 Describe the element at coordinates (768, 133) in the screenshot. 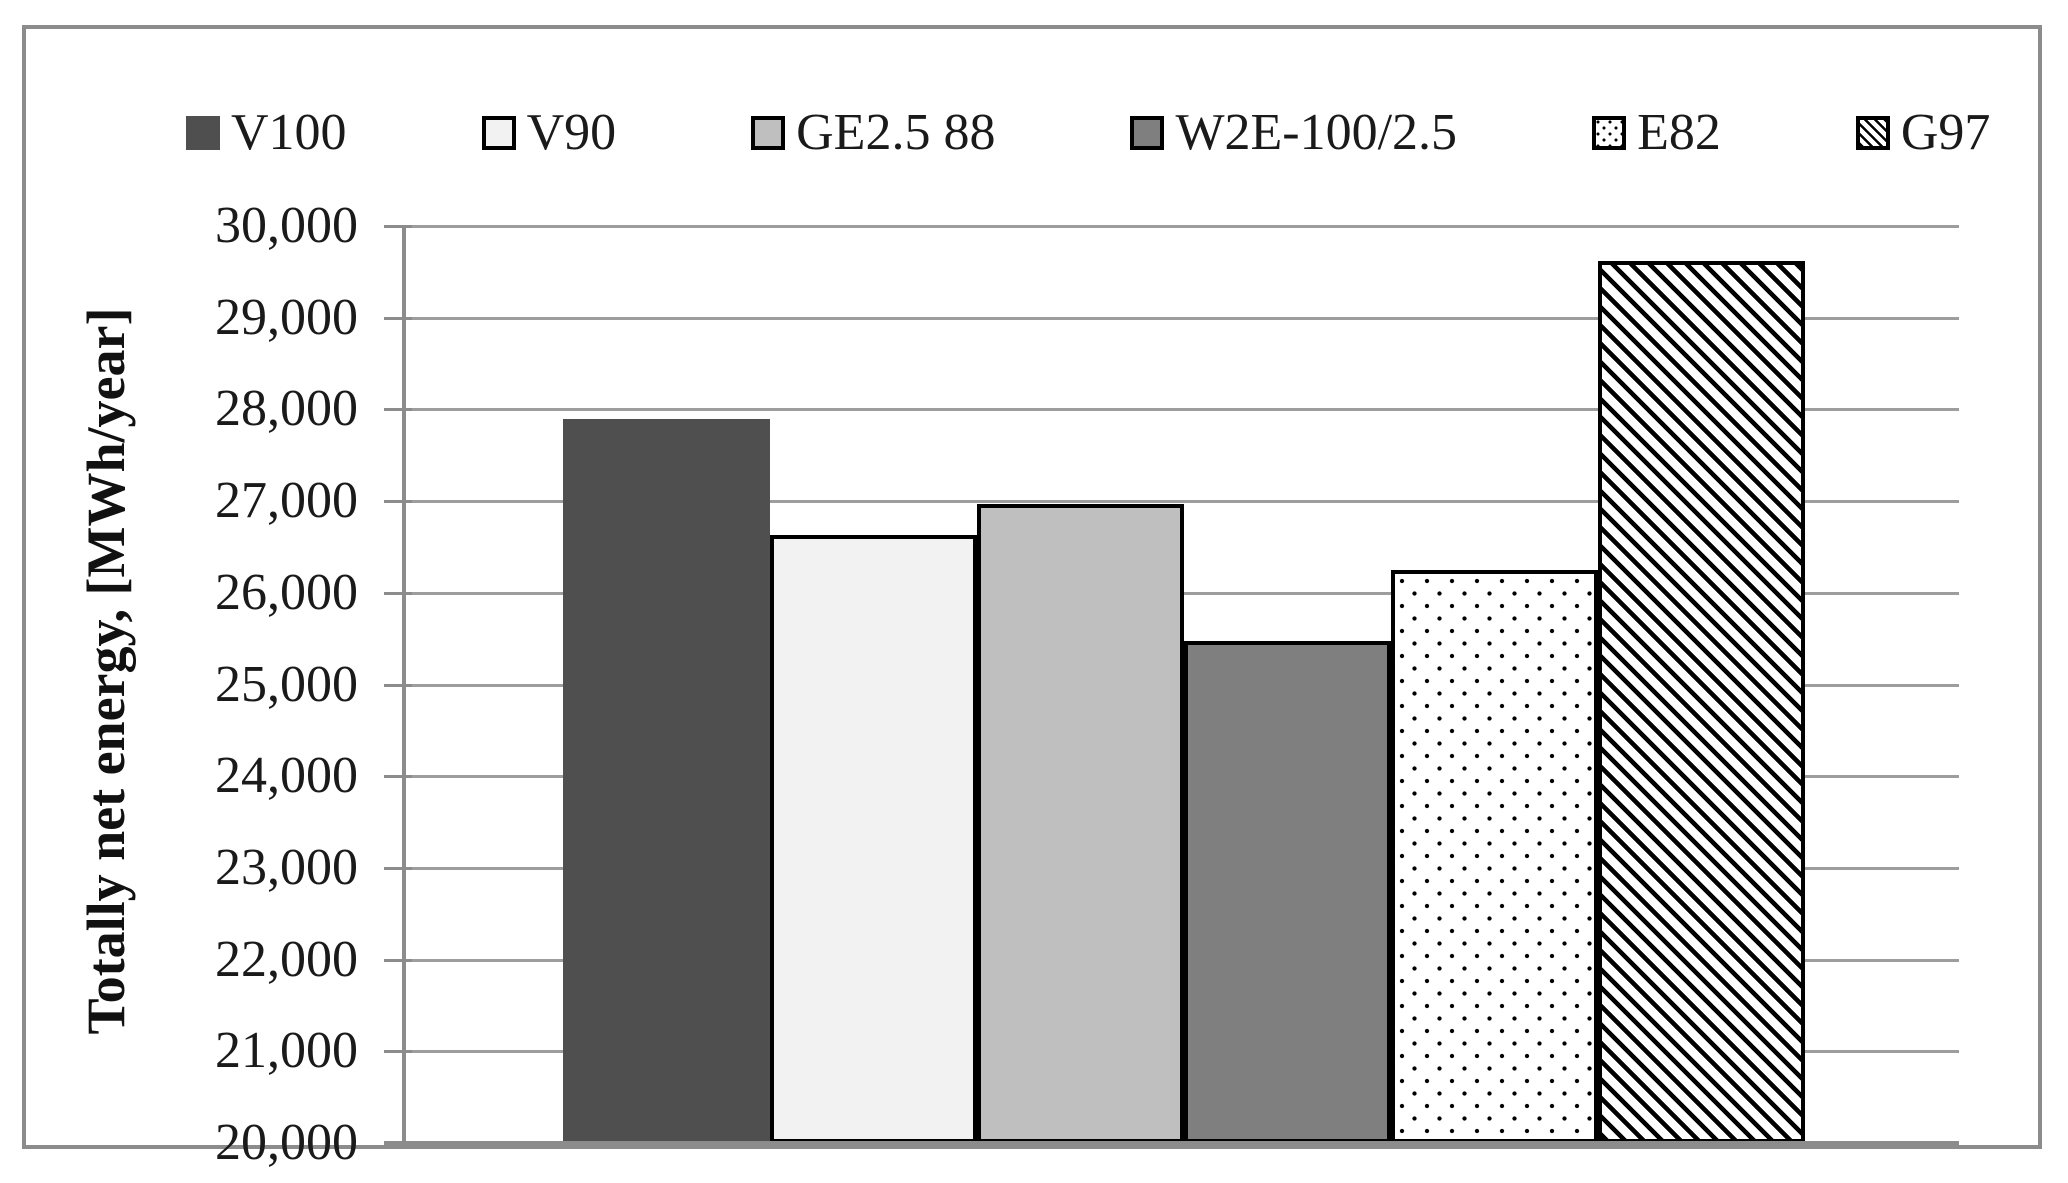

I see `legend-swatch-ge2-5-88-icon` at that location.